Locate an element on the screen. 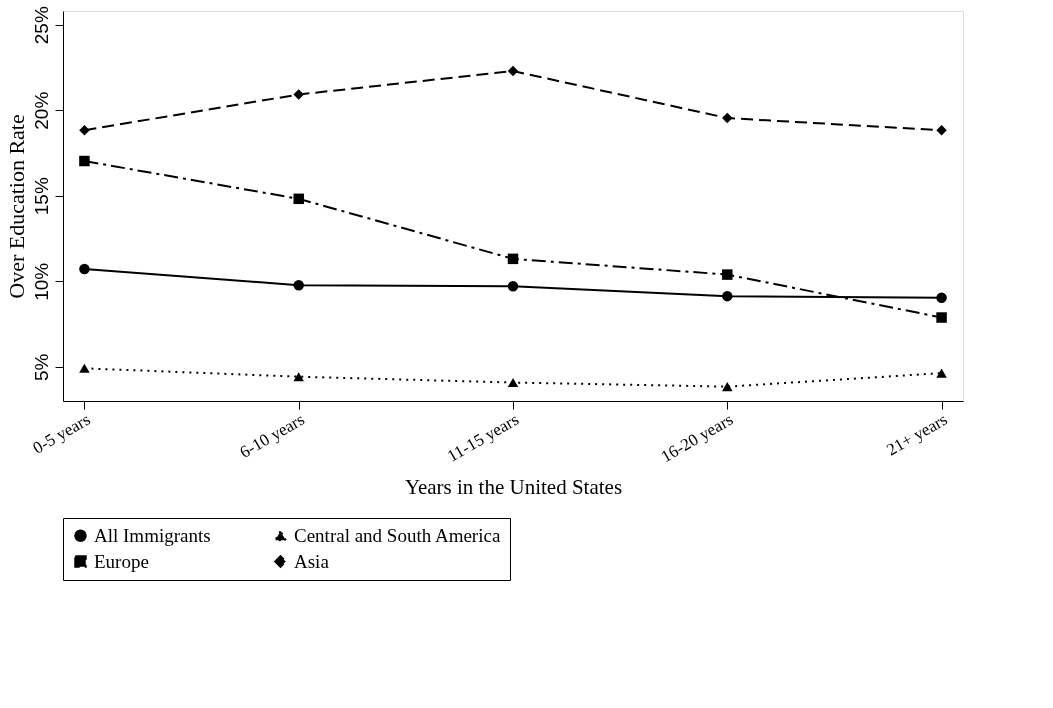 Image resolution: width=1053 pixels, height=708 pixels. y-axis-title: Over Education Rate is located at coordinates (16, 206).